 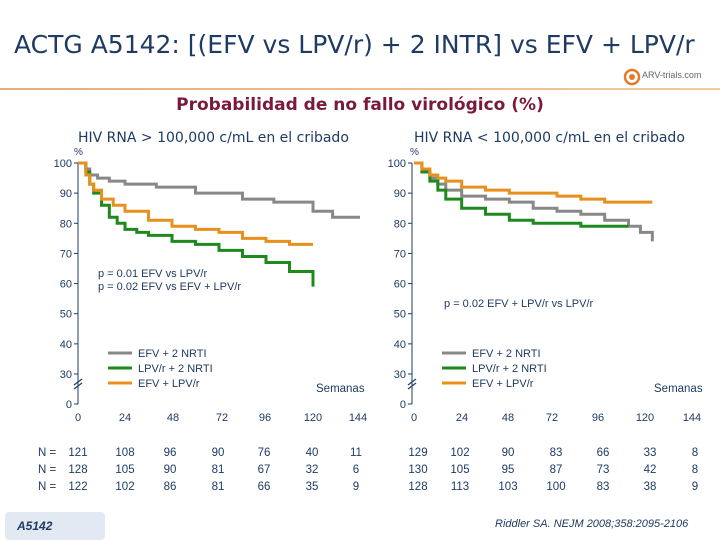 What do you see at coordinates (312, 487) in the screenshot?
I see `left-n-at-risk-value: 35` at bounding box center [312, 487].